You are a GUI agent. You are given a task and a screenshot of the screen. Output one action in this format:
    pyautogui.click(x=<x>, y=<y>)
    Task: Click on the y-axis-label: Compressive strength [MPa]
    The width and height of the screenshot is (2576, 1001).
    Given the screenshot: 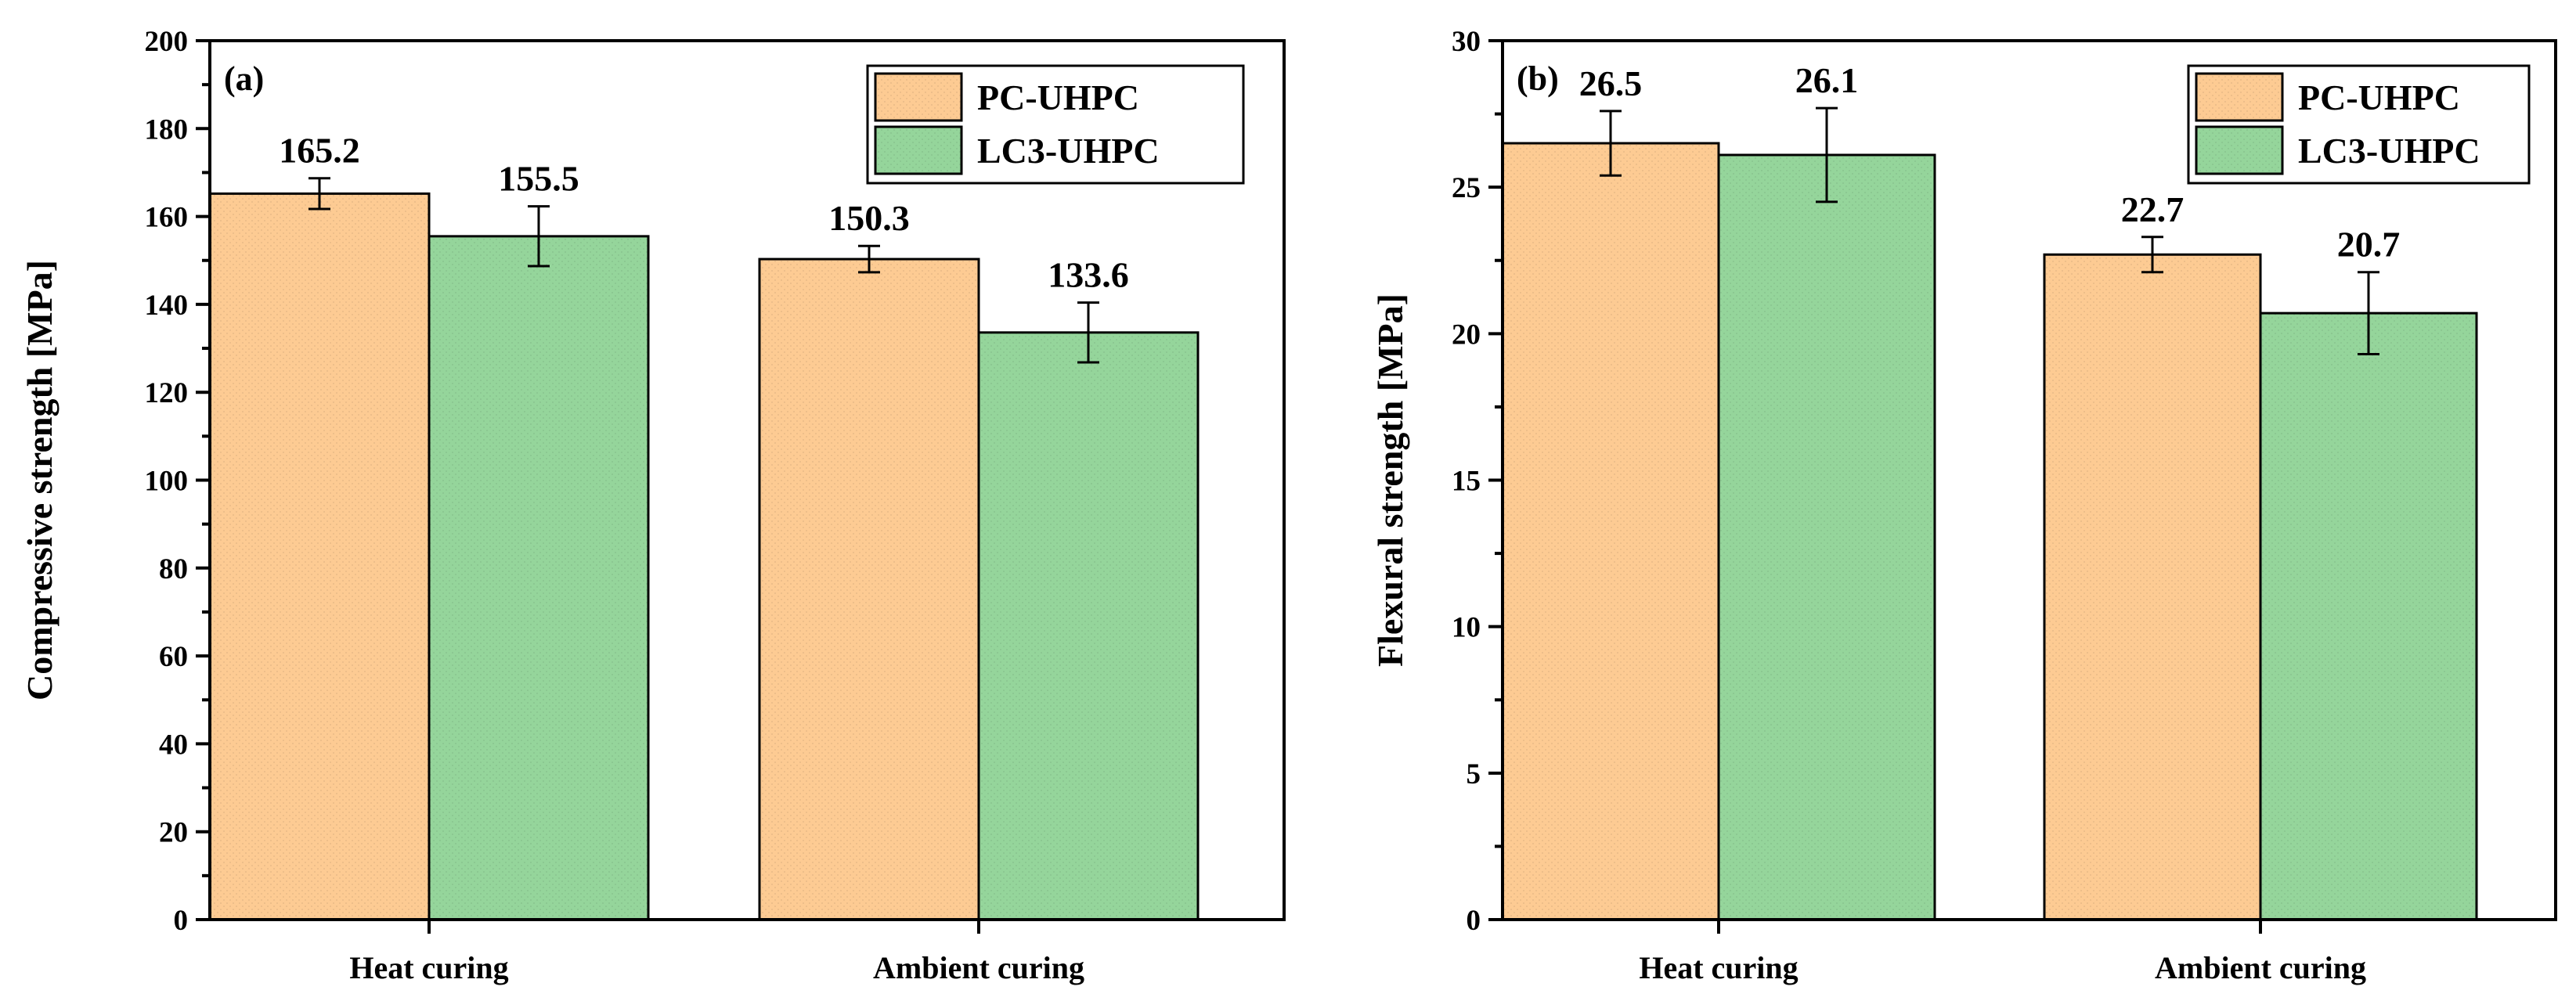 What is the action you would take?
    pyautogui.click(x=40, y=480)
    